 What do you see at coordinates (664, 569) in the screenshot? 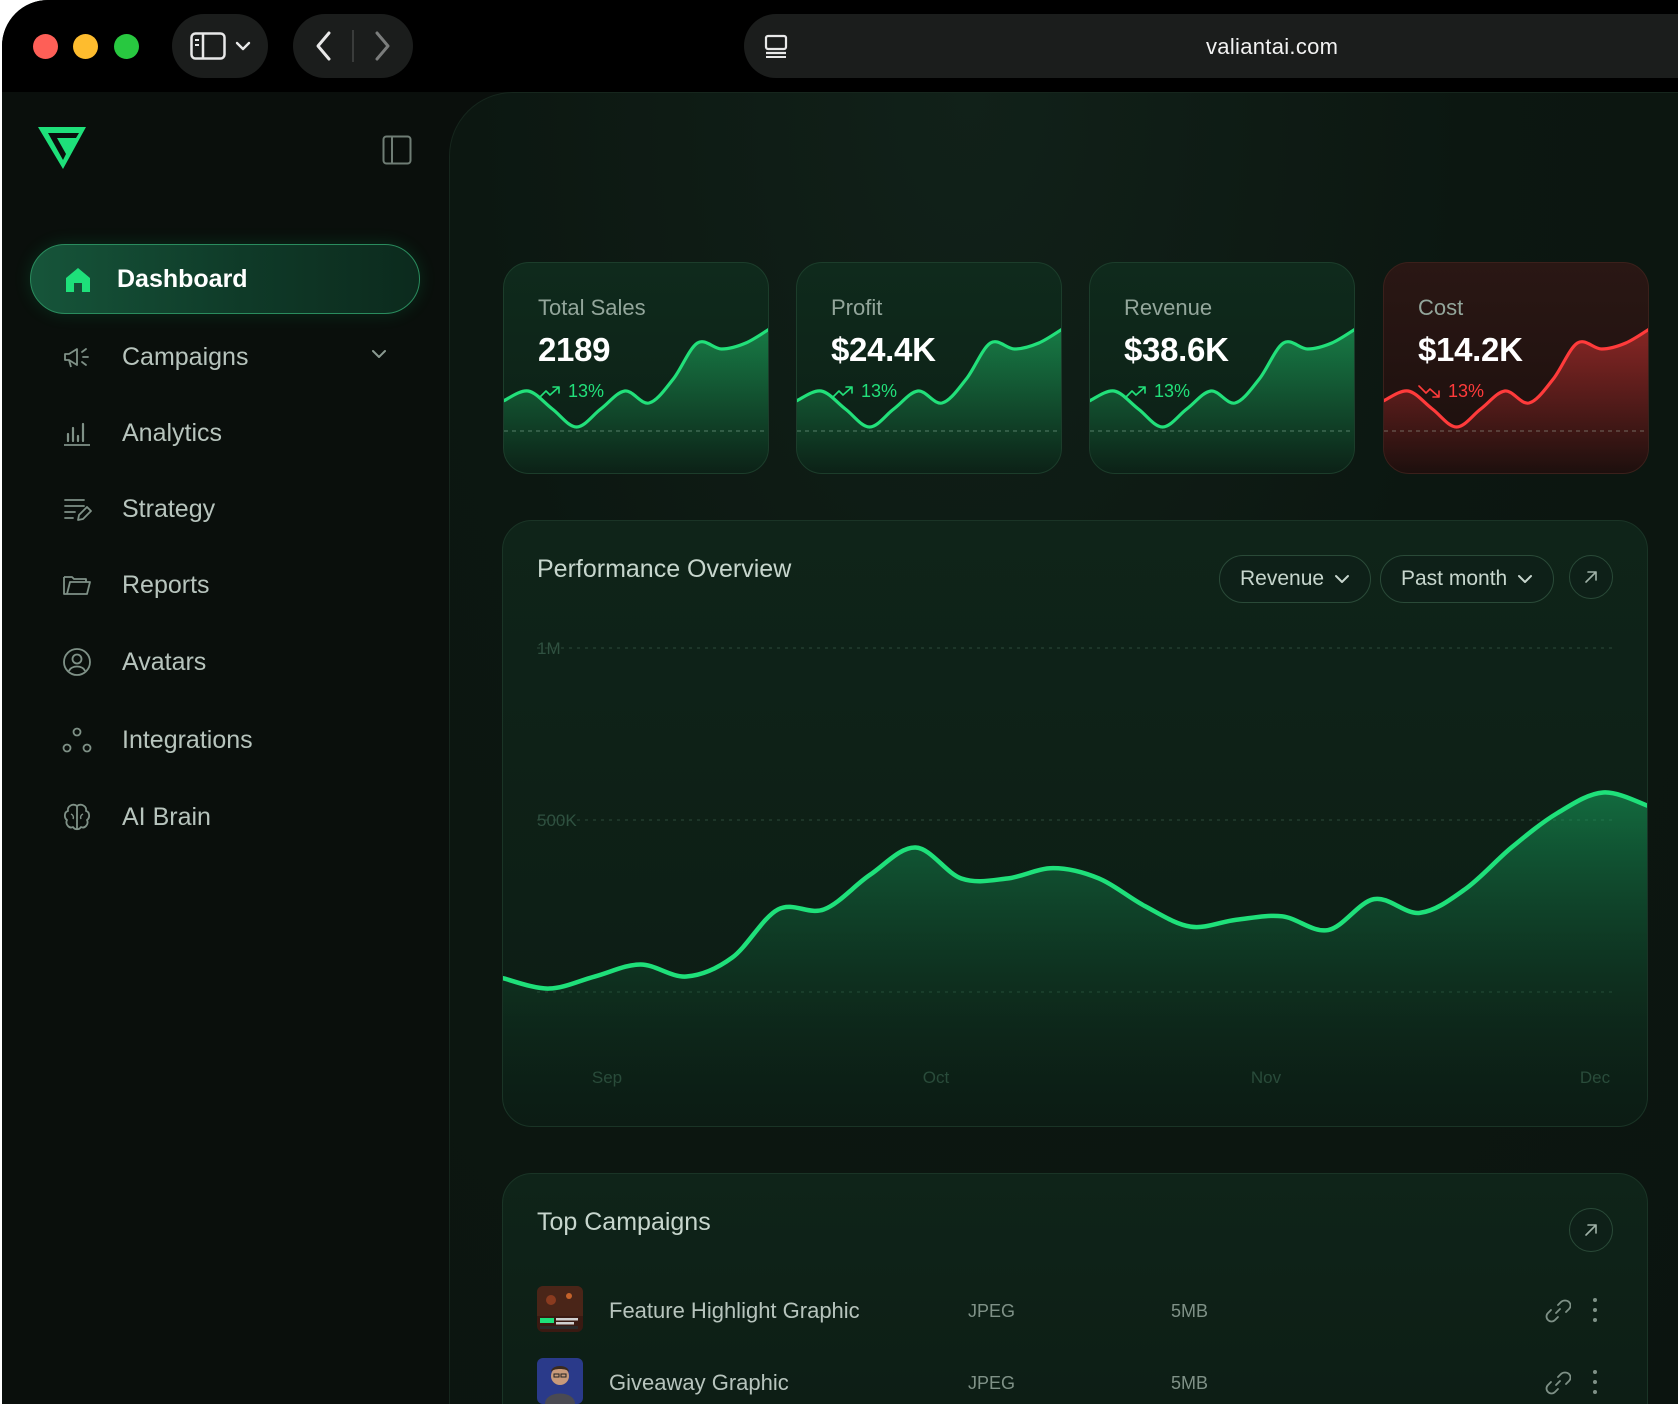
I see `panel-title: Performance Overview` at bounding box center [664, 569].